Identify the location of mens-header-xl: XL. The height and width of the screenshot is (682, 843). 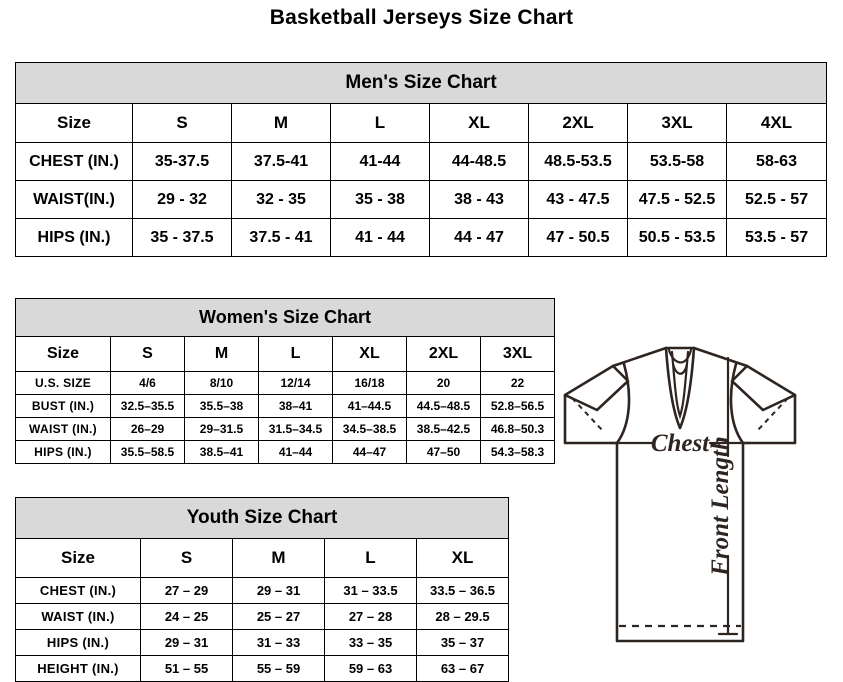
(479, 123).